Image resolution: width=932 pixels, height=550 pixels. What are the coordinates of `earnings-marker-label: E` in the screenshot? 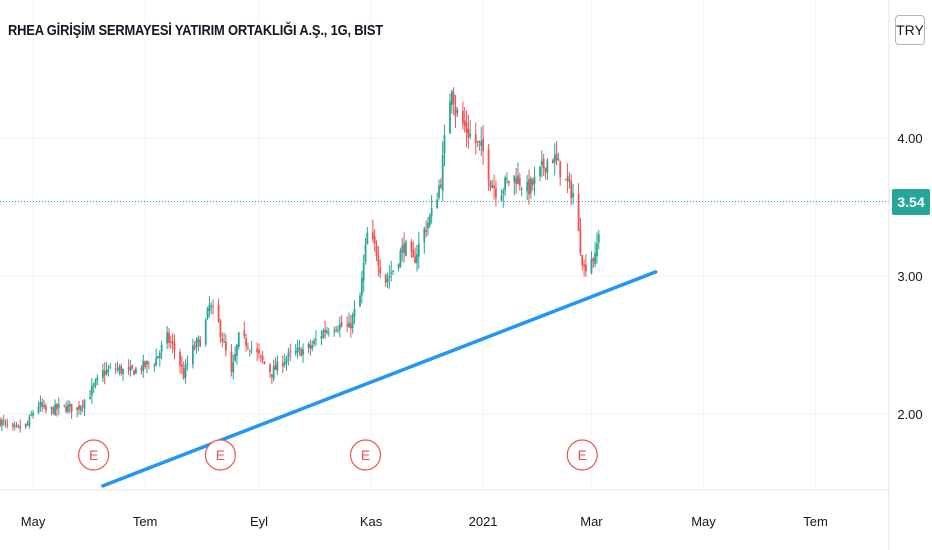 It's located at (220, 455).